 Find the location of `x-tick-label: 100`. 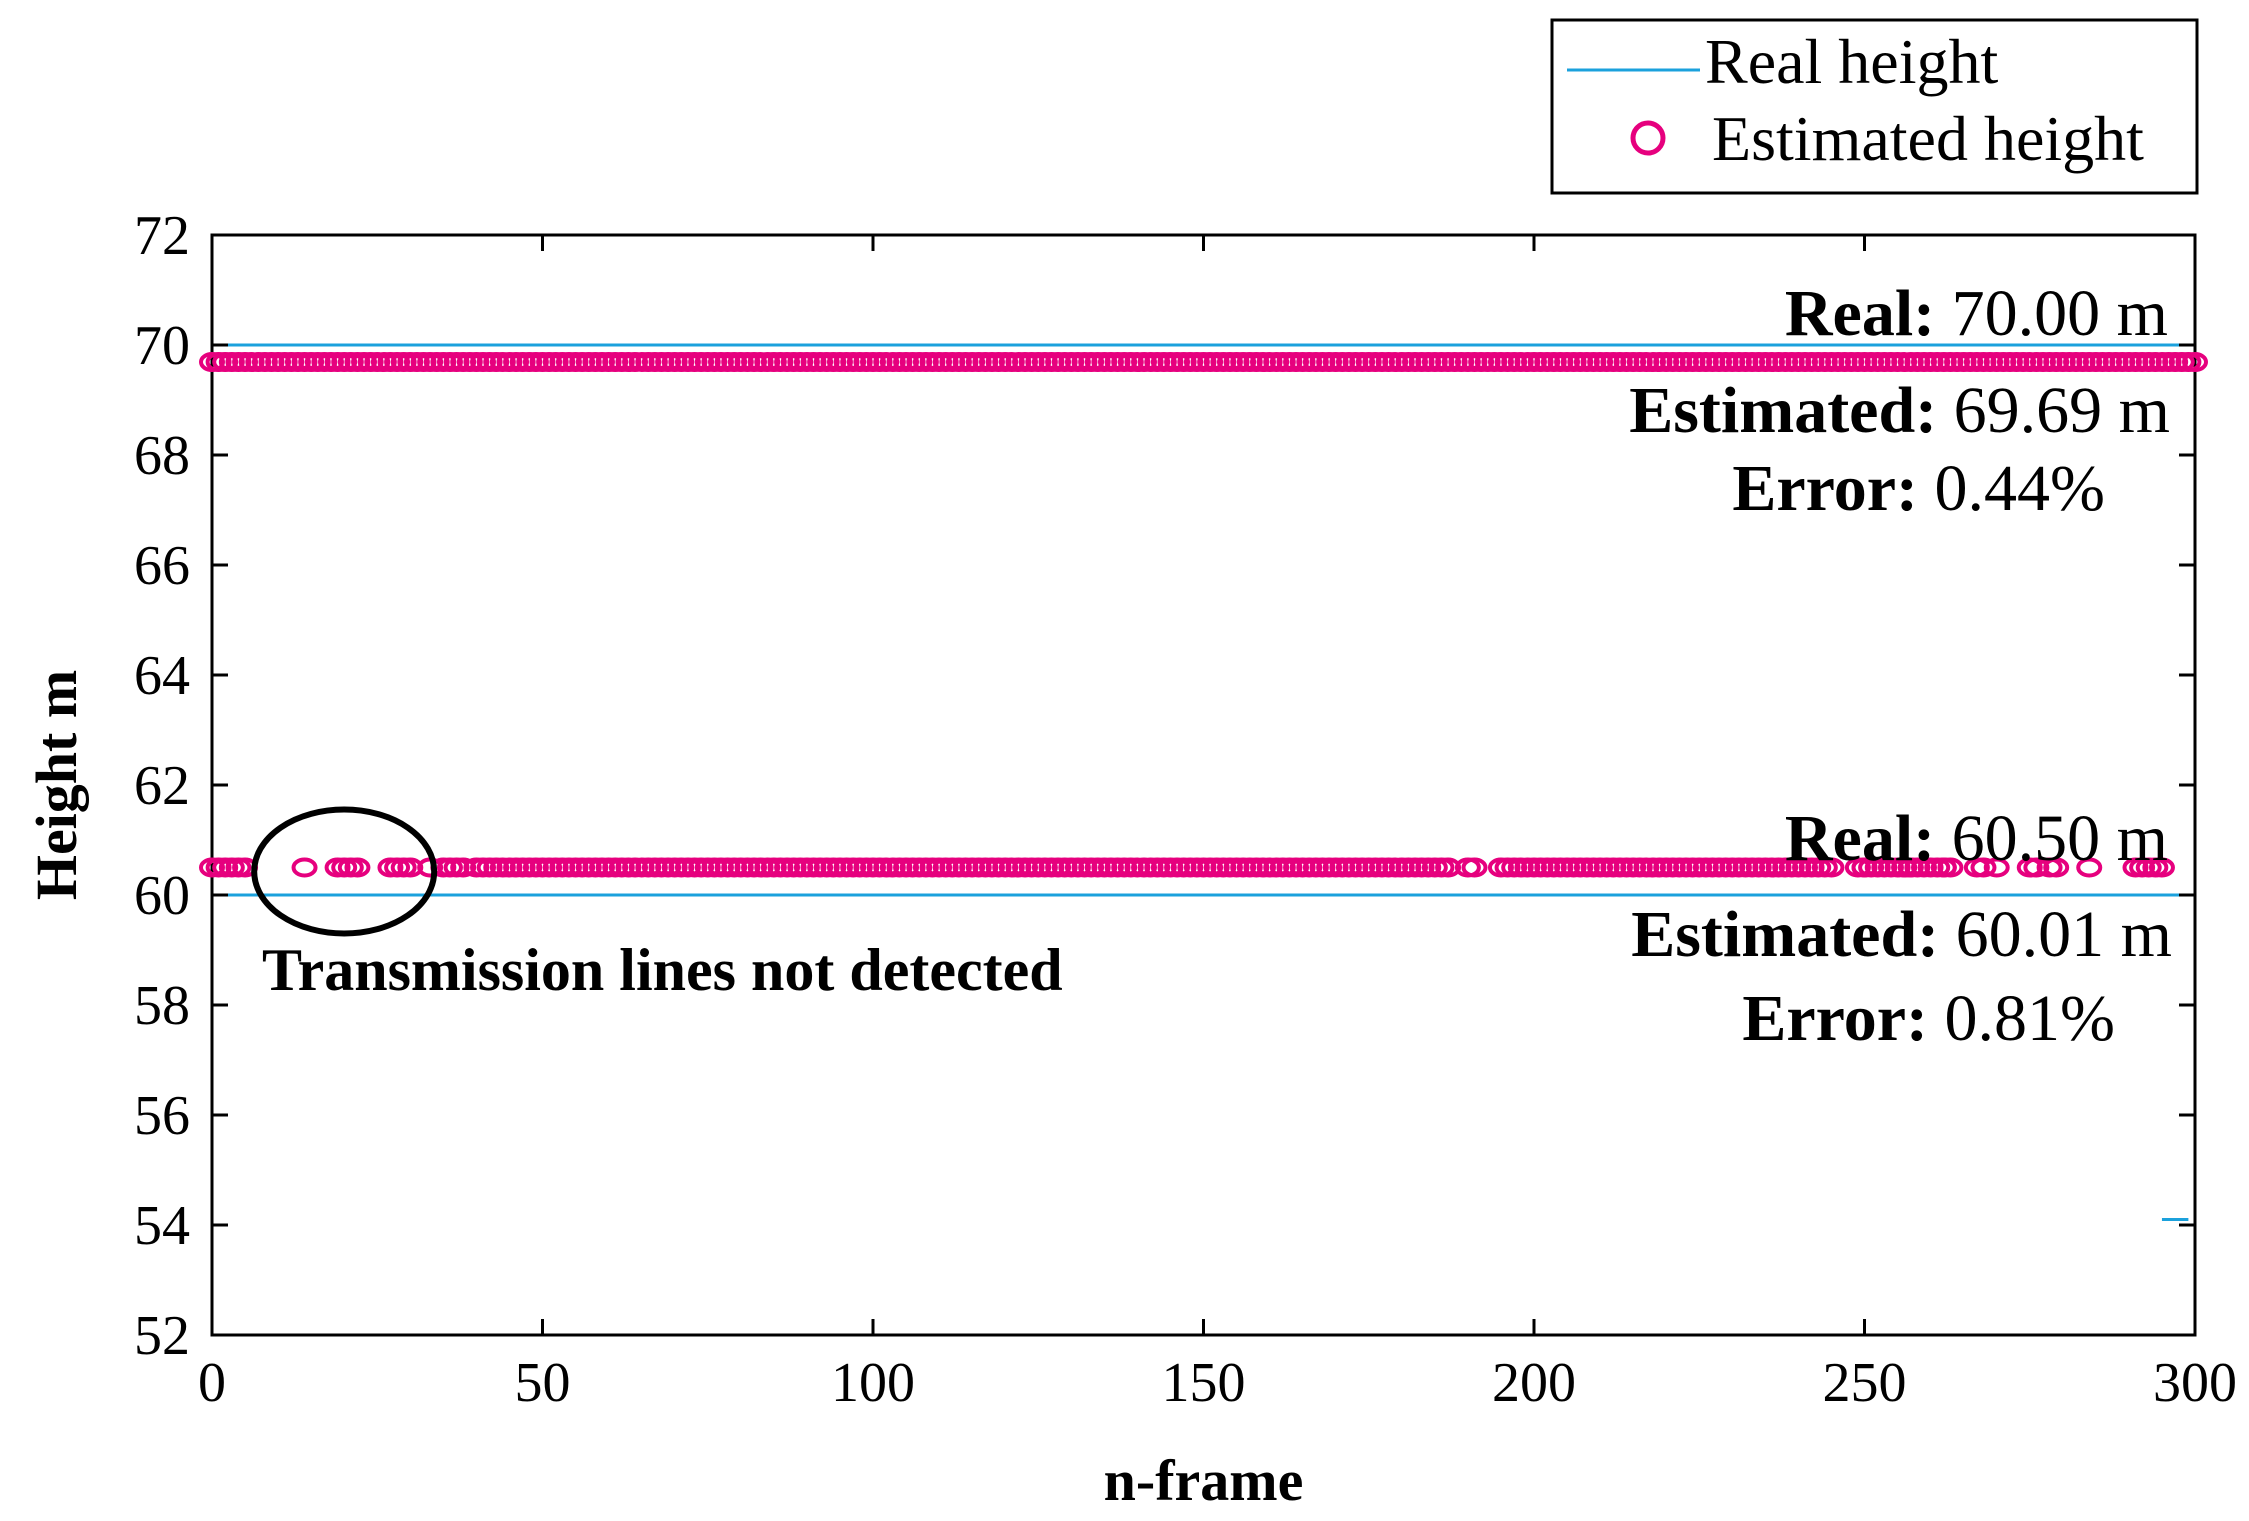

x-tick-label: 100 is located at coordinates (873, 1383).